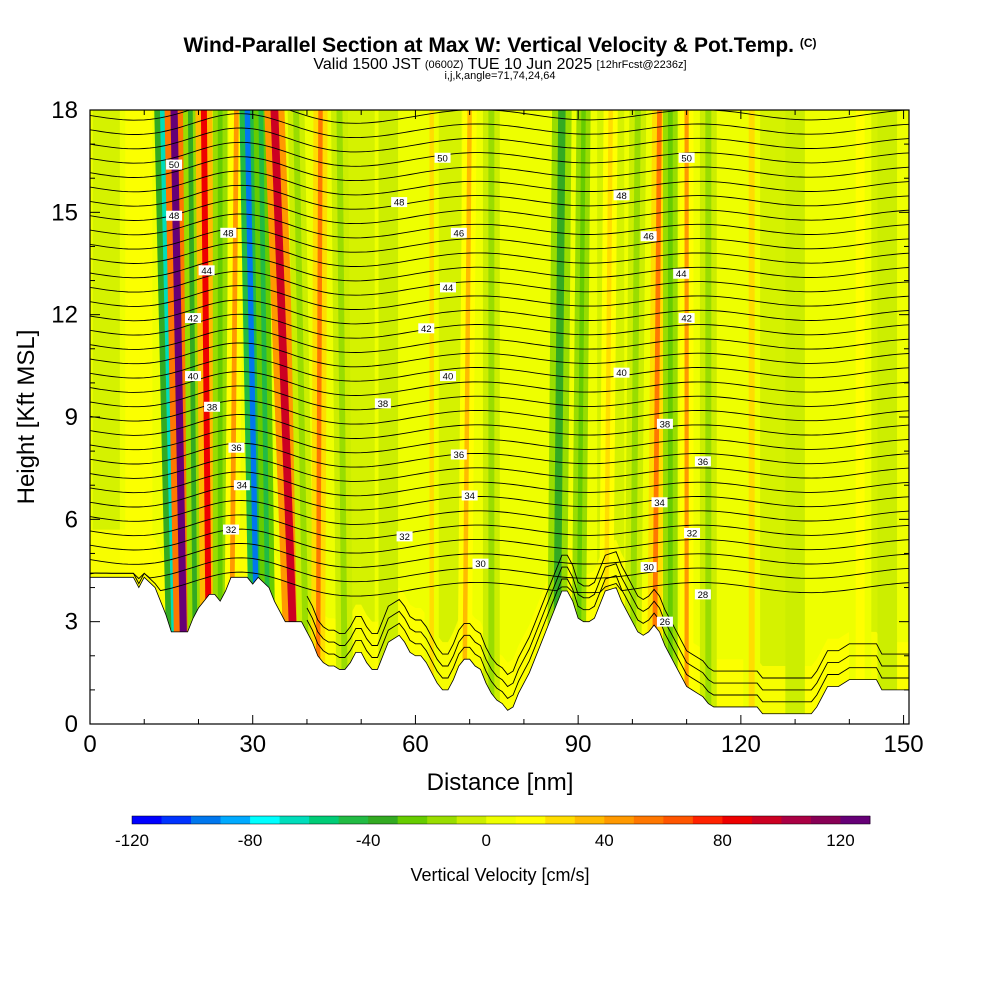 The height and width of the screenshot is (1000, 1000). I want to click on theta-label-text: 30, so click(648, 568).